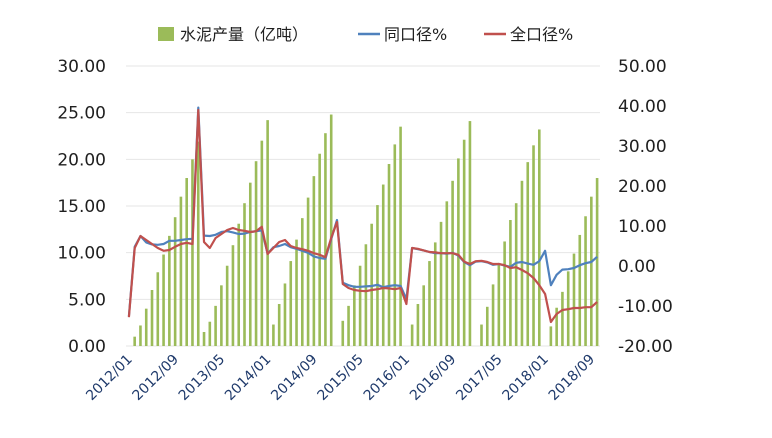 The image size is (772, 438). I want to click on left-tick-label: 10.00, so click(81, 254).